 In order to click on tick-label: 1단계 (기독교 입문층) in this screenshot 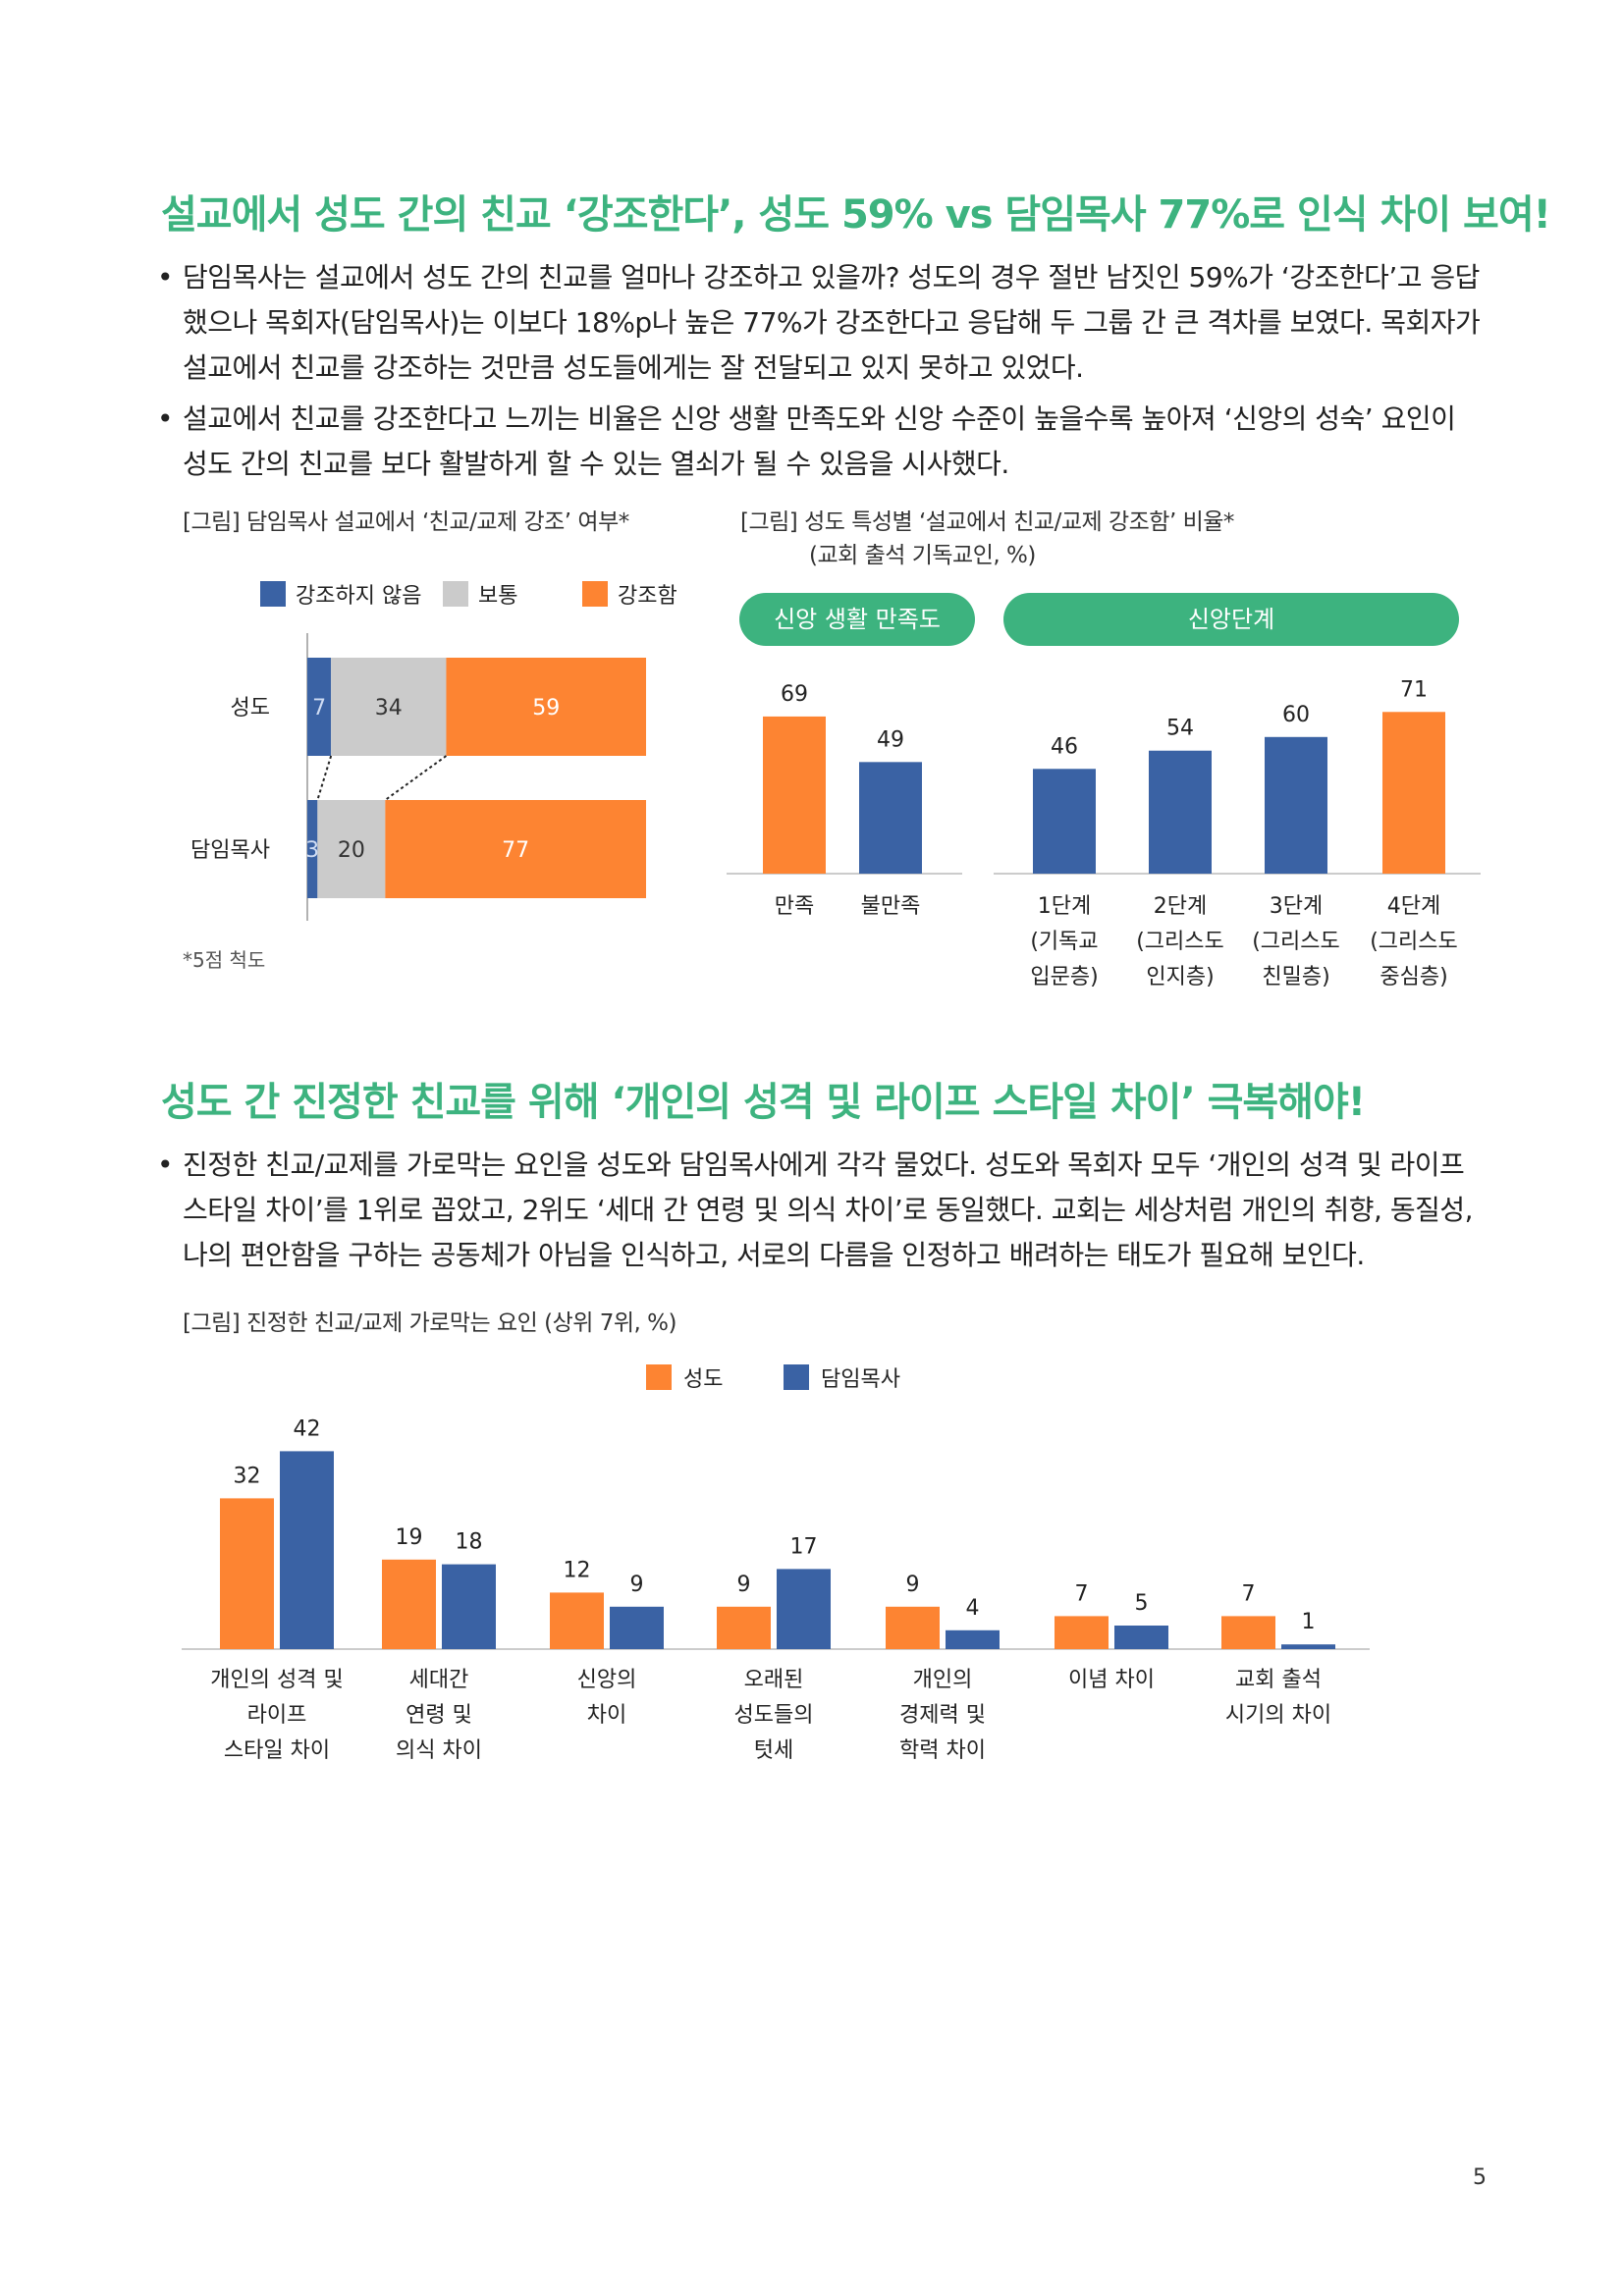, I will do `click(1064, 941)`.